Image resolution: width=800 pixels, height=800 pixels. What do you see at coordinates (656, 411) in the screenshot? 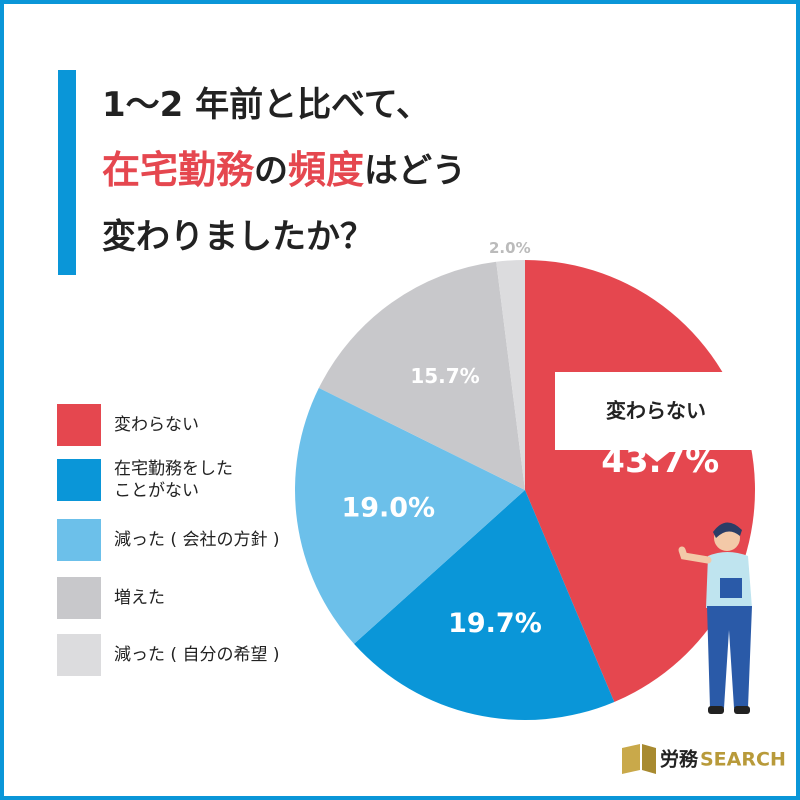
I see `callout-text: 変わらない` at bounding box center [656, 411].